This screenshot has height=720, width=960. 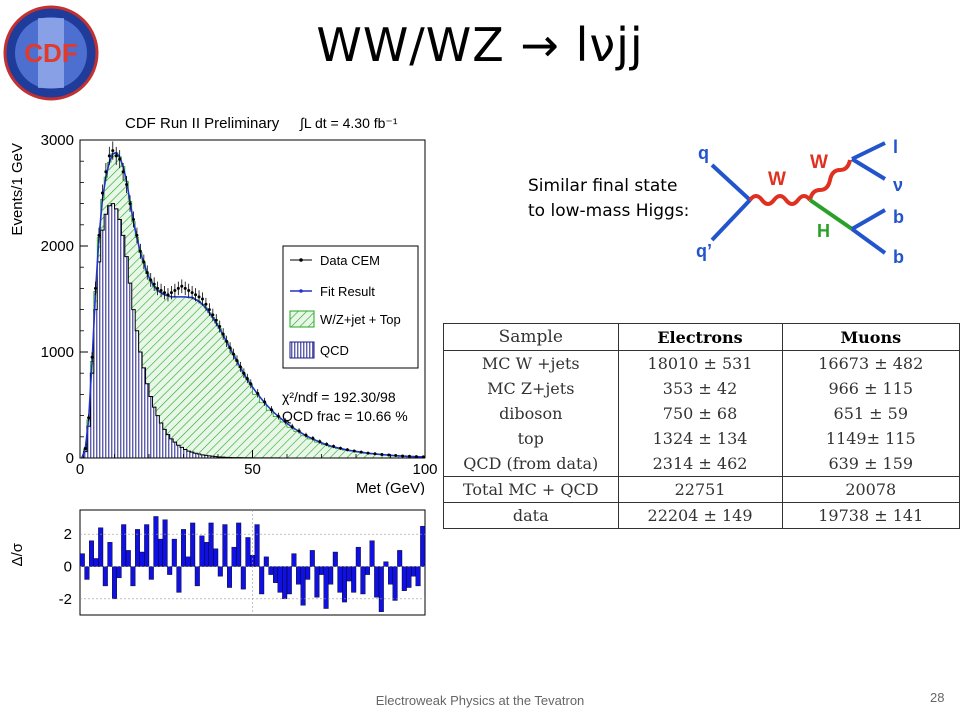 I want to click on label-b-2: b, so click(x=898, y=257).